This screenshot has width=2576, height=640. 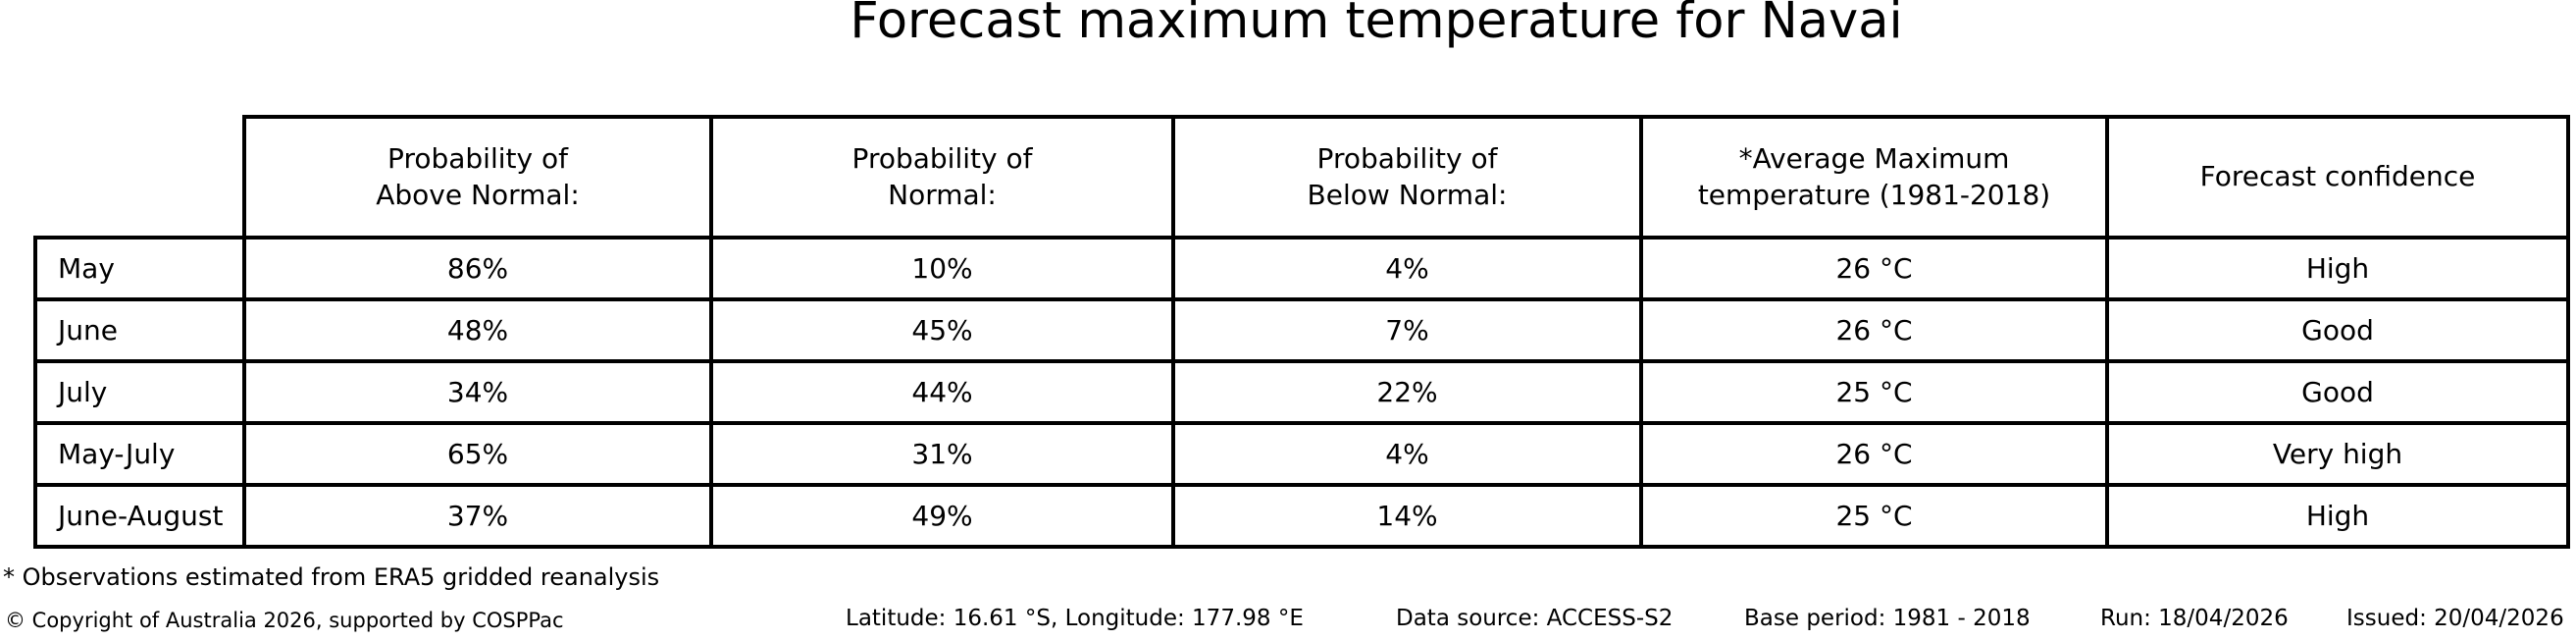 I want to click on table-row-july: July 34% 44% 22% 25 °C Good, so click(x=1301, y=392).